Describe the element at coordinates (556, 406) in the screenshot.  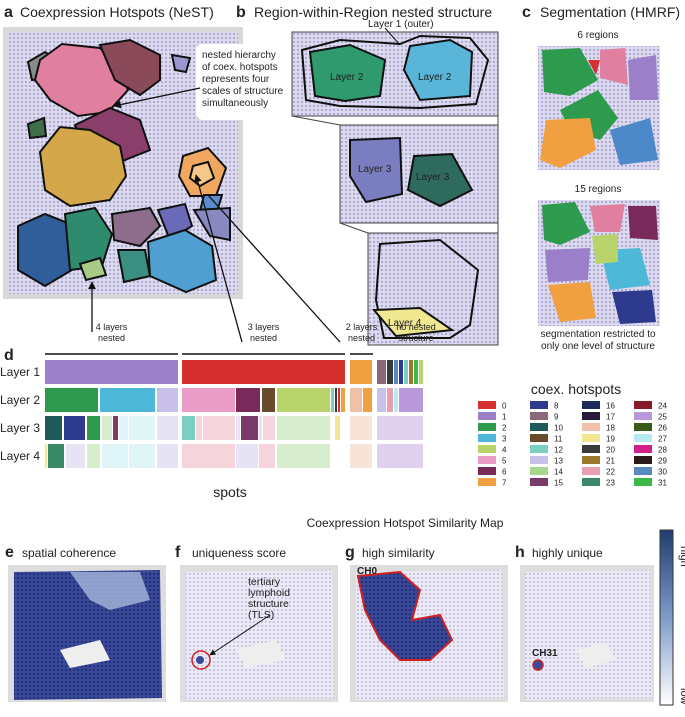
I see `legend-label: 8` at that location.